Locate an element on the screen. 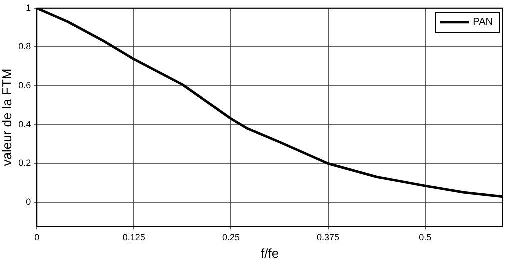 This screenshot has width=505, height=262. y-axis-title: valeur de la FTM is located at coordinates (7, 117).